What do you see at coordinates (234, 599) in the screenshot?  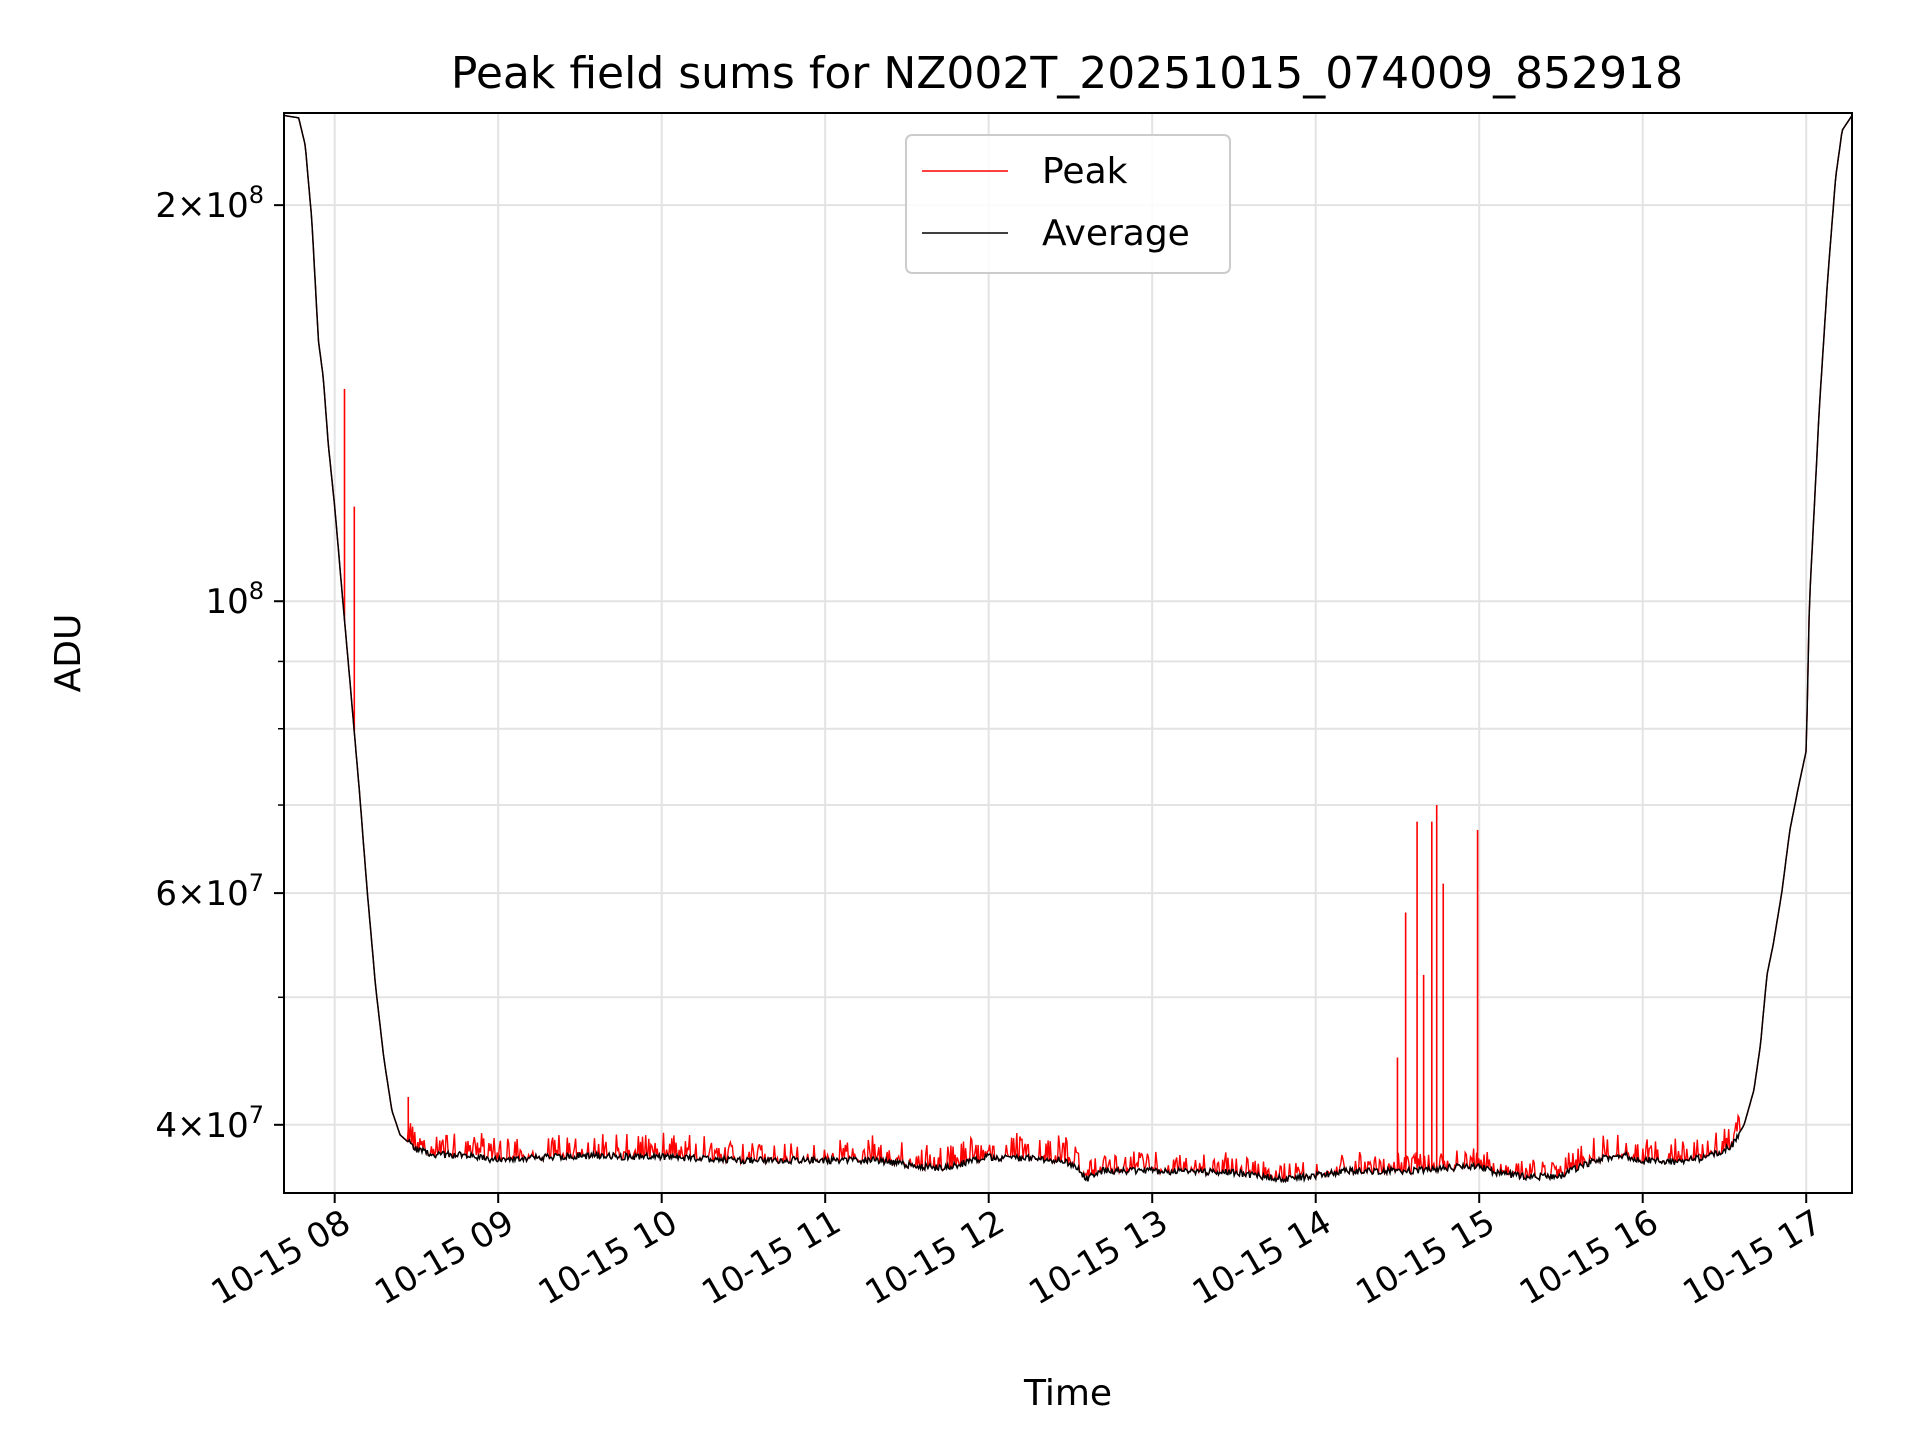 I see `y-tick-label: 108` at bounding box center [234, 599].